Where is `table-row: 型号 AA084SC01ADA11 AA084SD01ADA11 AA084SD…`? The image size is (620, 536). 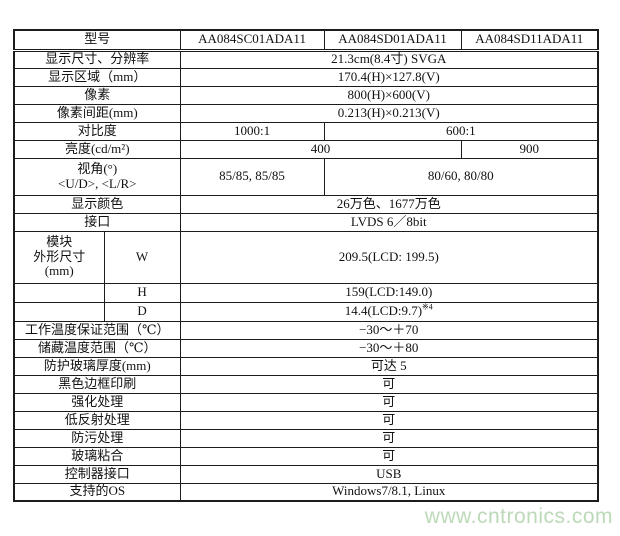
table-row: 型号 AA084SC01ADA11 AA084SD01ADA11 AA084SD… is located at coordinates (306, 40).